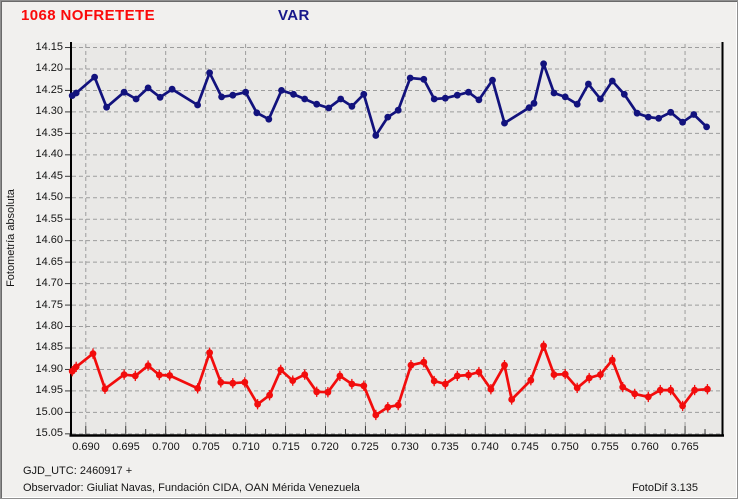 The width and height of the screenshot is (738, 499). I want to click on y-tick-label: 14.60, so click(49, 240).